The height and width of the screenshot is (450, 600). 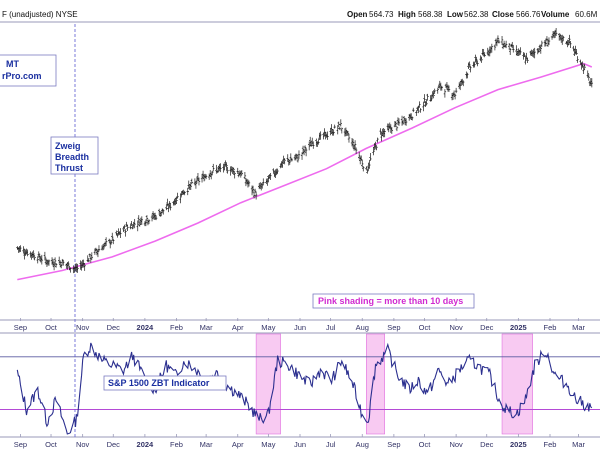 What do you see at coordinates (528, 14) in the screenshot?
I see `header-close-value: 566.76` at bounding box center [528, 14].